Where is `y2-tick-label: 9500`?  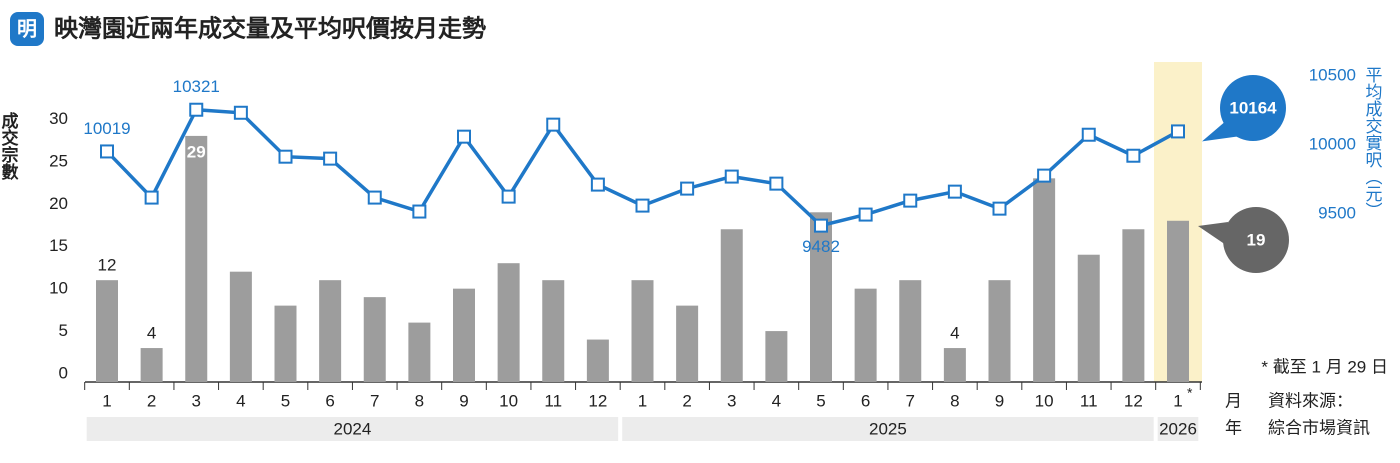
y2-tick-label: 9500 is located at coordinates (1337, 213).